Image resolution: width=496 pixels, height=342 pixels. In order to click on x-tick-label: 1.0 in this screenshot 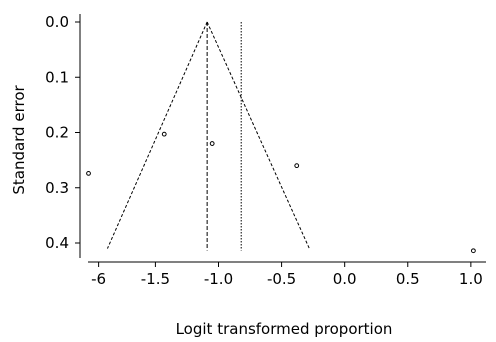, I will do `click(471, 279)`.